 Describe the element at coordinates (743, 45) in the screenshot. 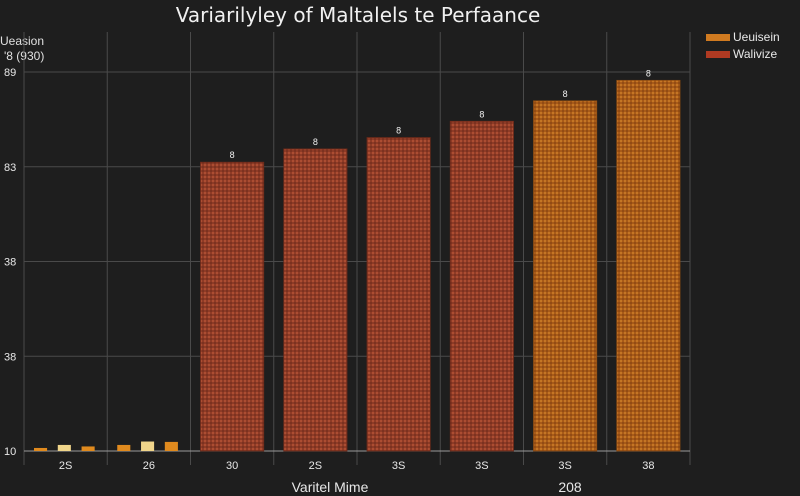

I see `legend: Ueuisein Walivize` at that location.